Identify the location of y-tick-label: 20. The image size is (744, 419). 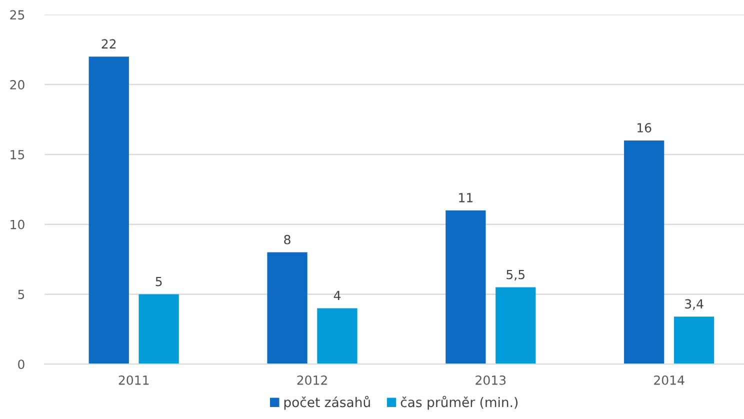
(17, 85).